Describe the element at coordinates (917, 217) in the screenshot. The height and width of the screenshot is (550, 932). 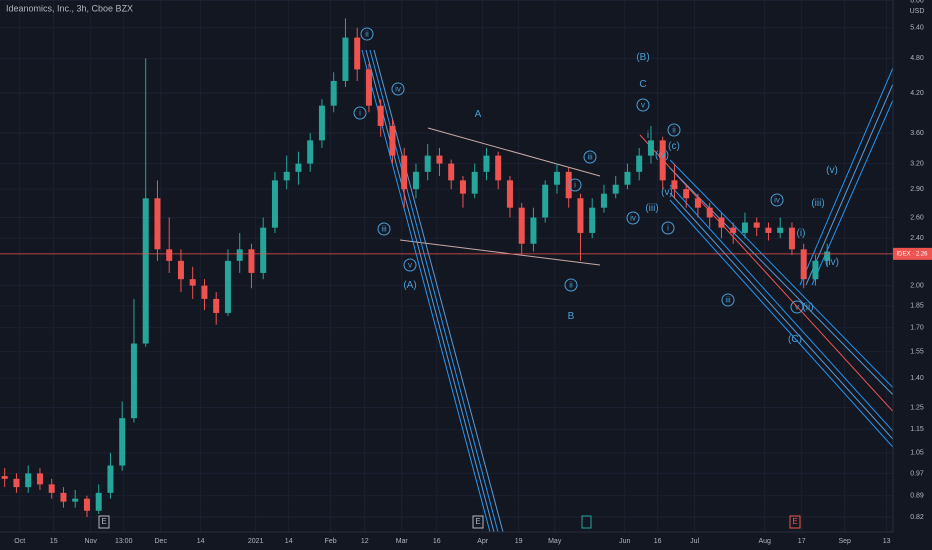
I see `y-tick-label: 2.60` at that location.